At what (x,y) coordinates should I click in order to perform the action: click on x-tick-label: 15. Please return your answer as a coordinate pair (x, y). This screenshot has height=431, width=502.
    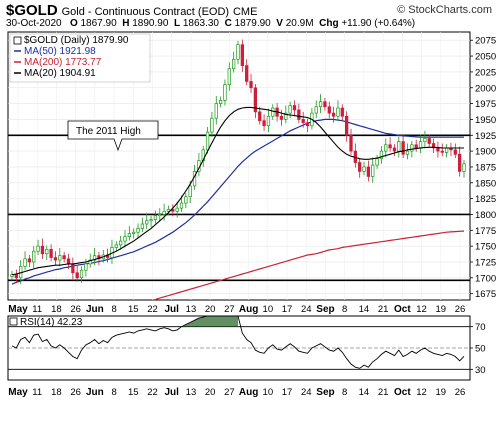
    Looking at the image, I should click on (133, 309).